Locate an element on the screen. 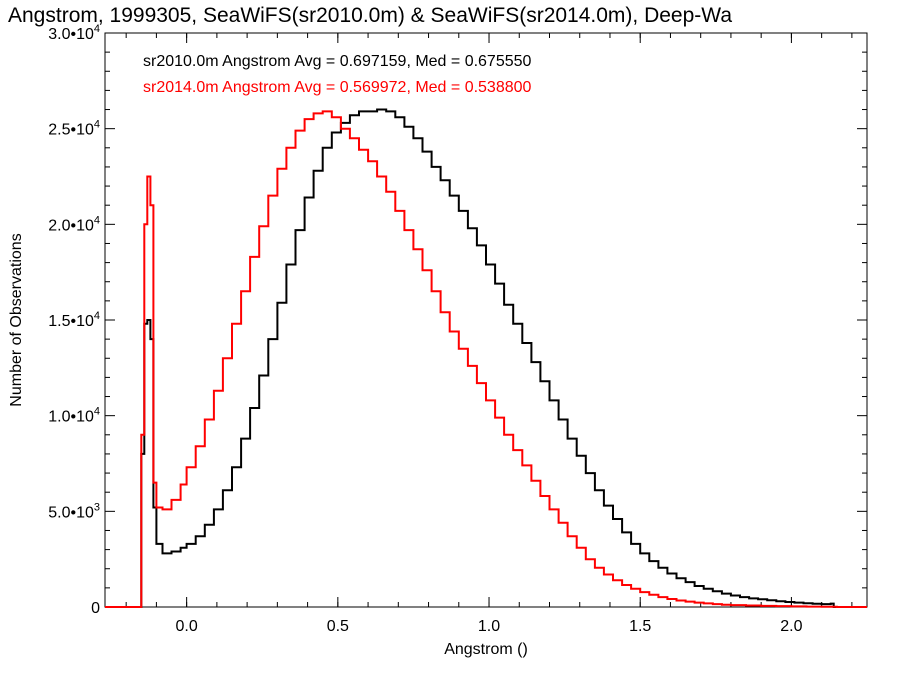  y-tick-label: 2.0•104 is located at coordinates (74, 224).